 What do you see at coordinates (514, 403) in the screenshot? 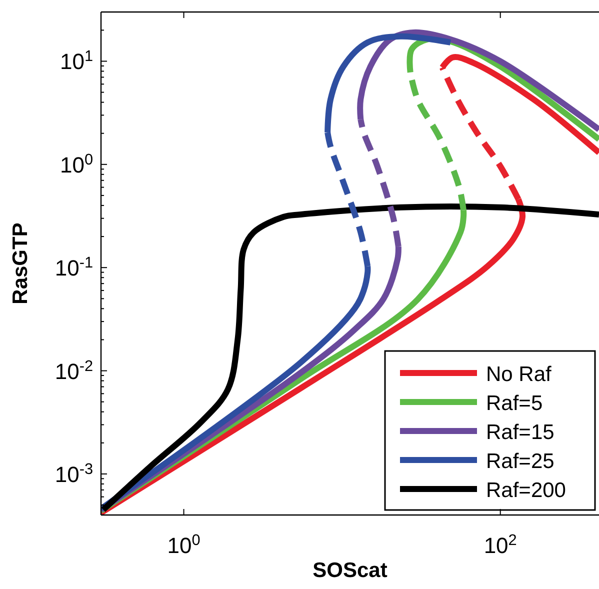
I see `legend-label: Raf=5` at bounding box center [514, 403].